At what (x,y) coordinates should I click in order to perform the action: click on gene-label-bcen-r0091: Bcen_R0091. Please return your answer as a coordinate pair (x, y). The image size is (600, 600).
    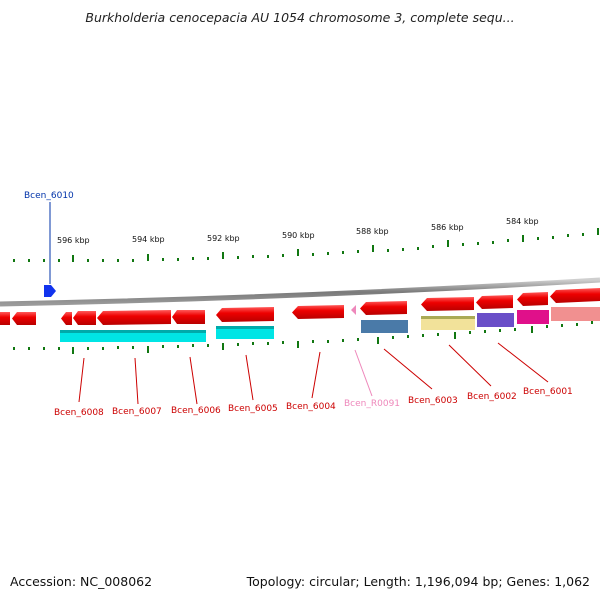
    Looking at the image, I should click on (372, 404).